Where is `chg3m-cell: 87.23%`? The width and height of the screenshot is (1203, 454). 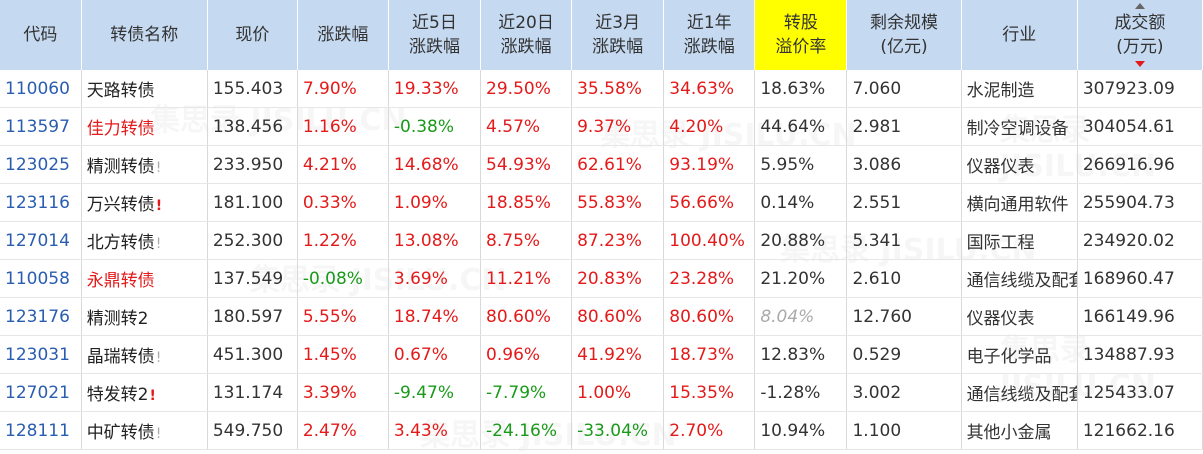 chg3m-cell: 87.23% is located at coordinates (618, 240).